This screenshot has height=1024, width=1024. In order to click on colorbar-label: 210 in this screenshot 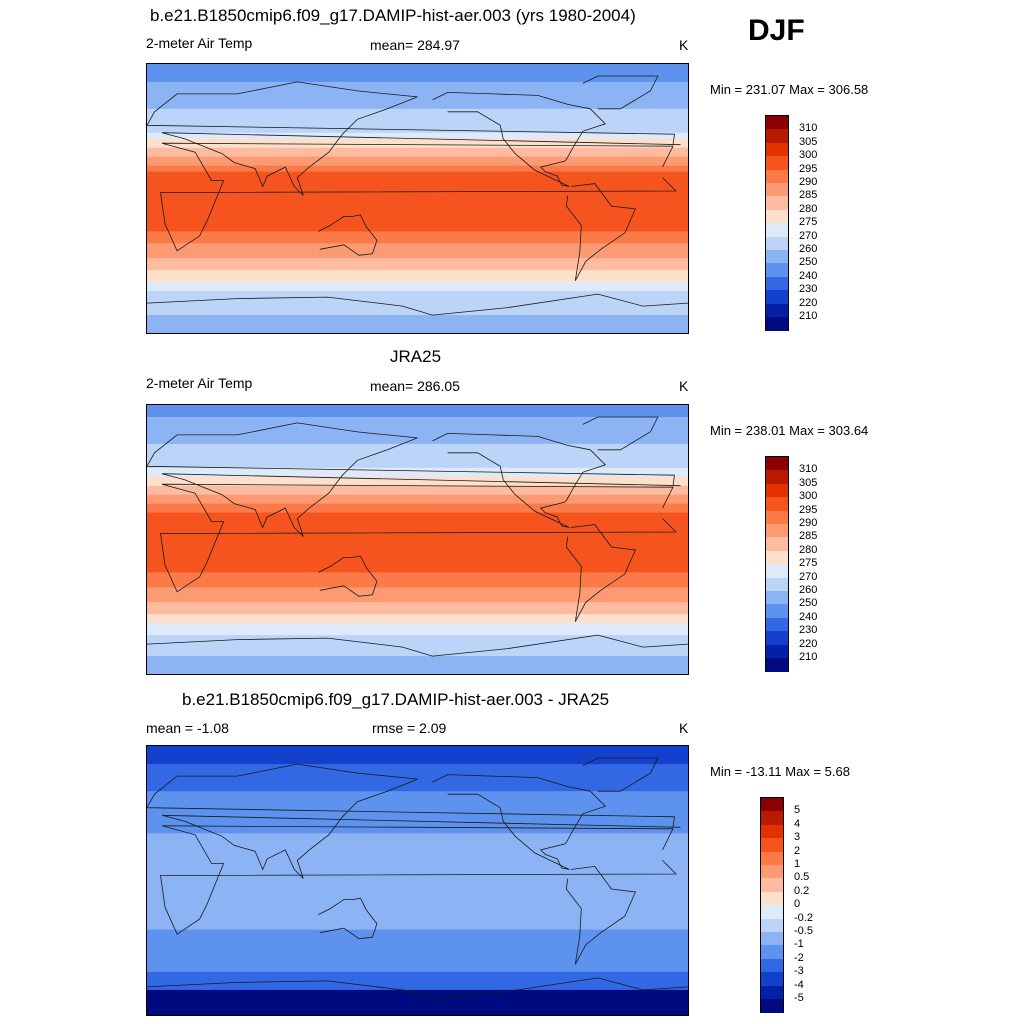, I will do `click(808, 316)`.